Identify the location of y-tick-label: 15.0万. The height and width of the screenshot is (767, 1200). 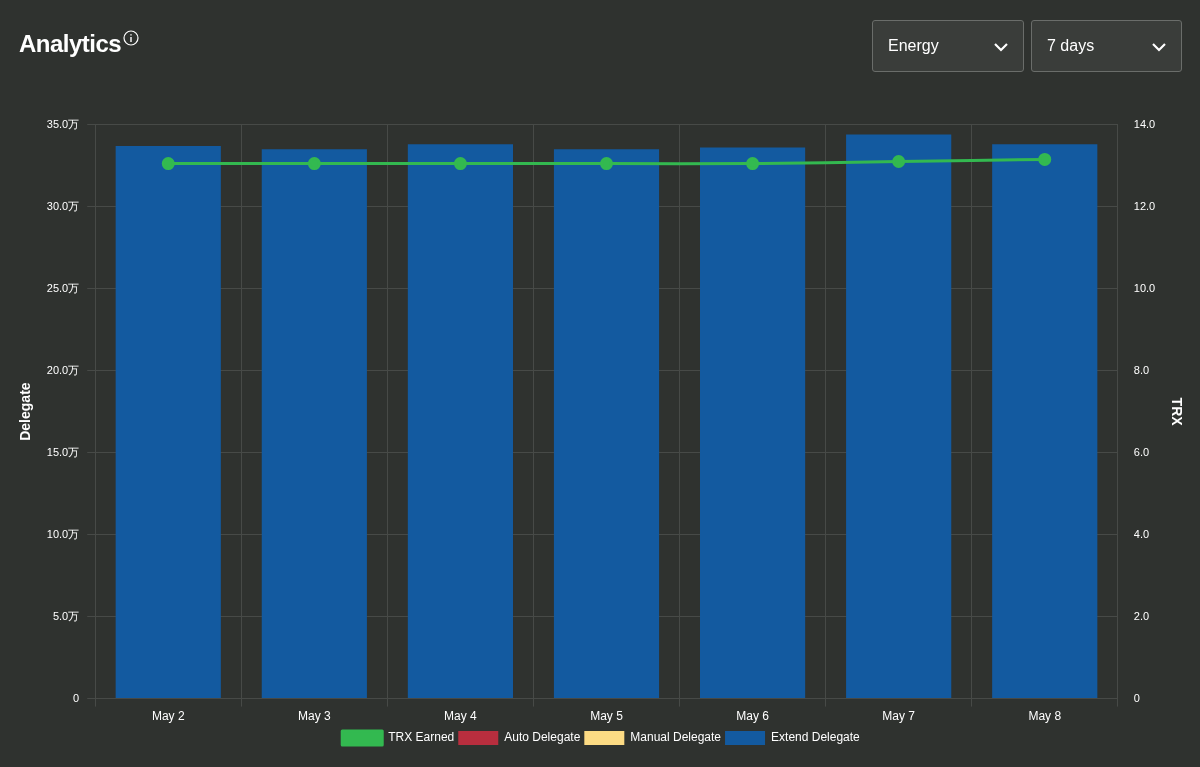
(63, 451).